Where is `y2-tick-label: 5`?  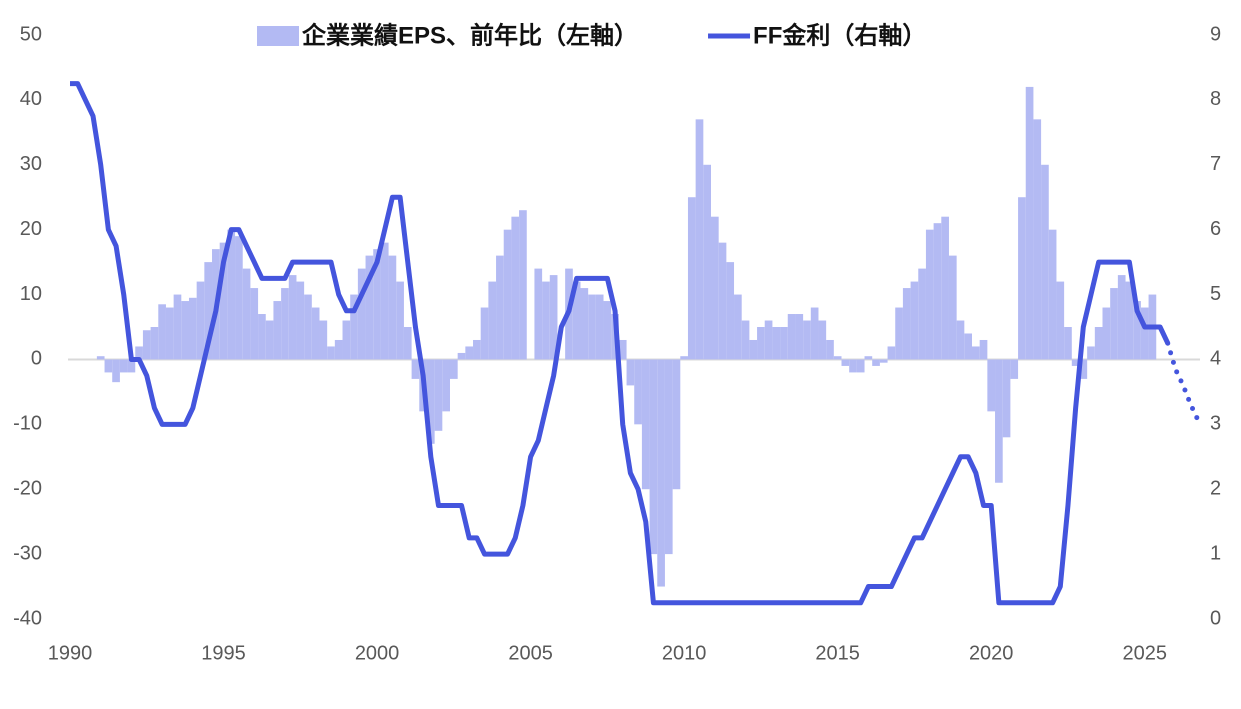 y2-tick-label: 5 is located at coordinates (1215, 294).